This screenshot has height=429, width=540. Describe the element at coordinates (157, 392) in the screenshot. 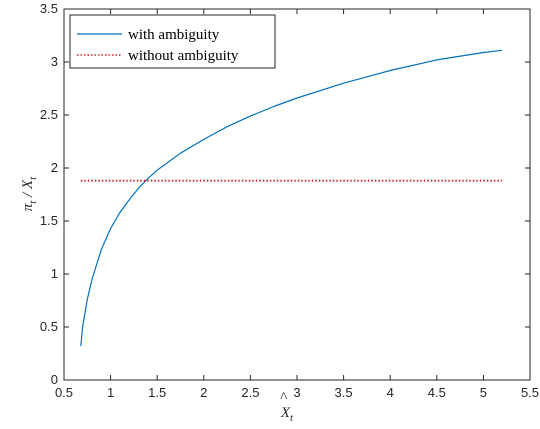

I see `x-tick-label: 1.5` at that location.